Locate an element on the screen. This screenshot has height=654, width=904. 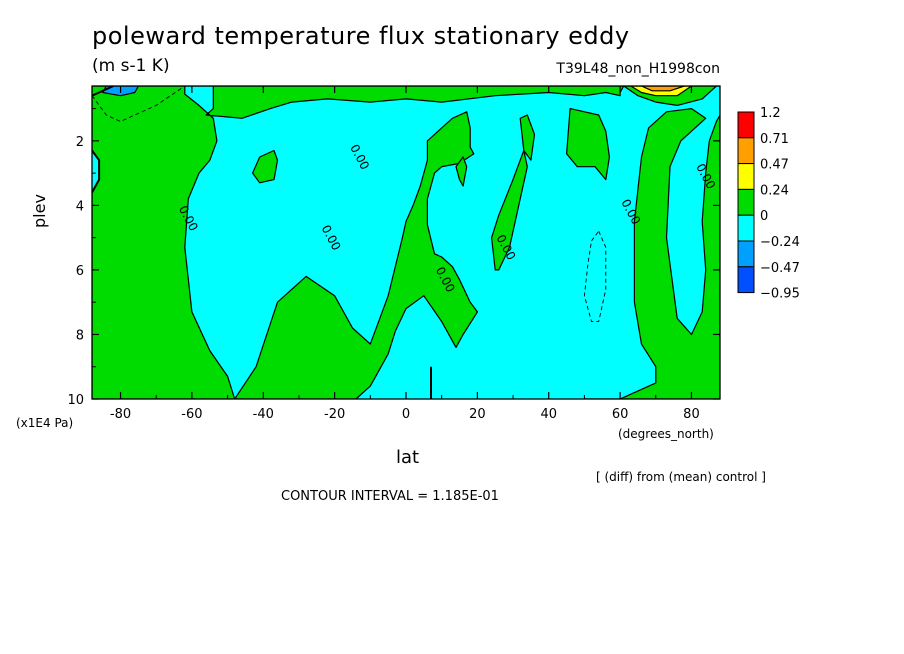
colorbar-label: −0.24 is located at coordinates (780, 242).